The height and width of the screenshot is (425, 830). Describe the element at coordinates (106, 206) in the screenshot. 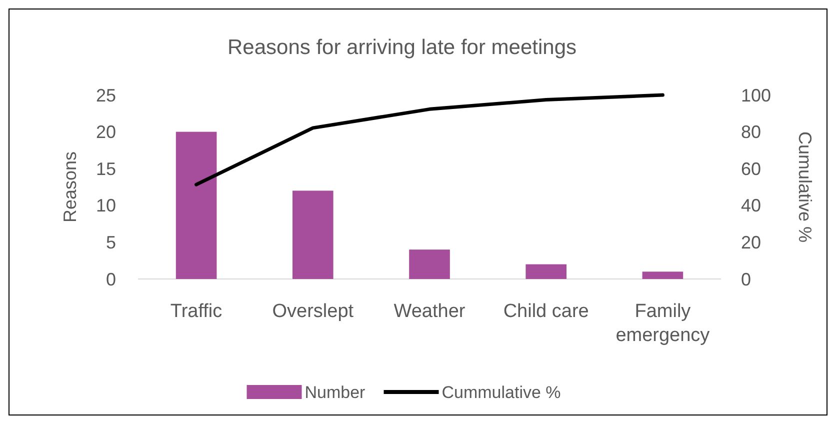

I see `y-tick-label: 10` at that location.